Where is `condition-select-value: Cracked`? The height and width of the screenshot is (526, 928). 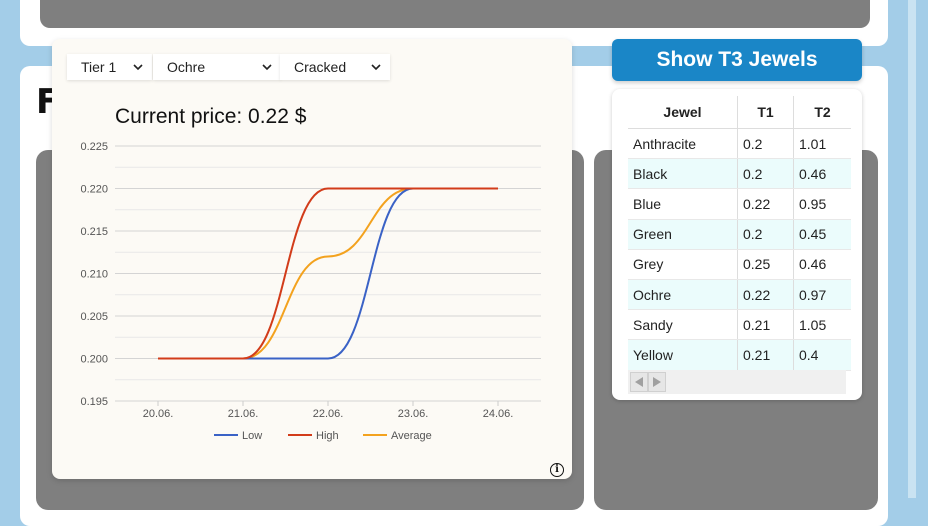 condition-select-value: Cracked is located at coordinates (320, 67).